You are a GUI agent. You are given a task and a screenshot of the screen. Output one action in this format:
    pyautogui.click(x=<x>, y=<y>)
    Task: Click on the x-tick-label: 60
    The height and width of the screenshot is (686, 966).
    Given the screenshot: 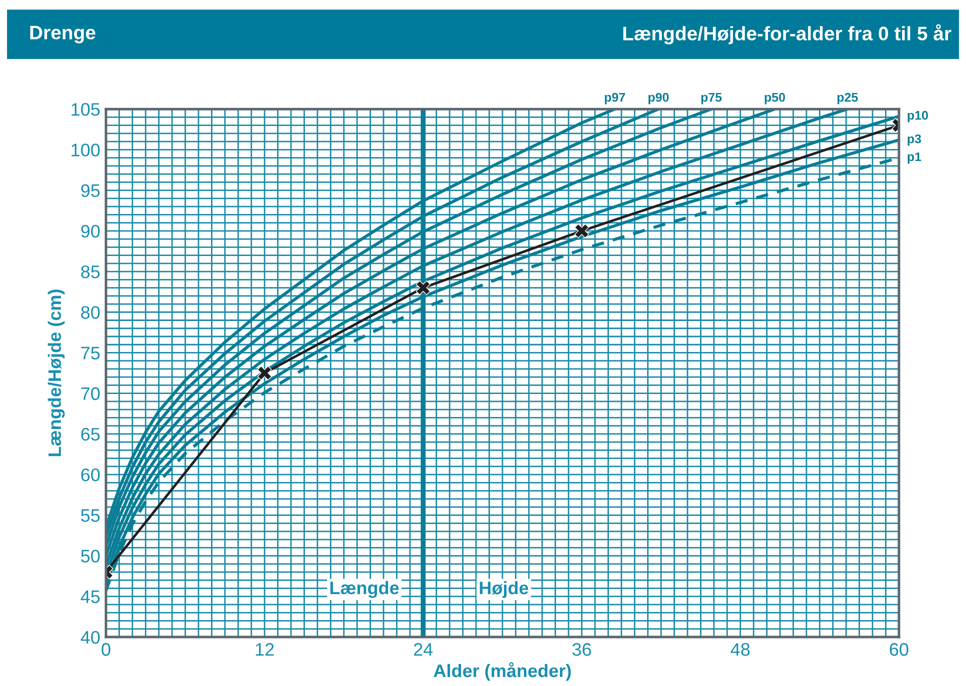 What is the action you would take?
    pyautogui.click(x=899, y=649)
    